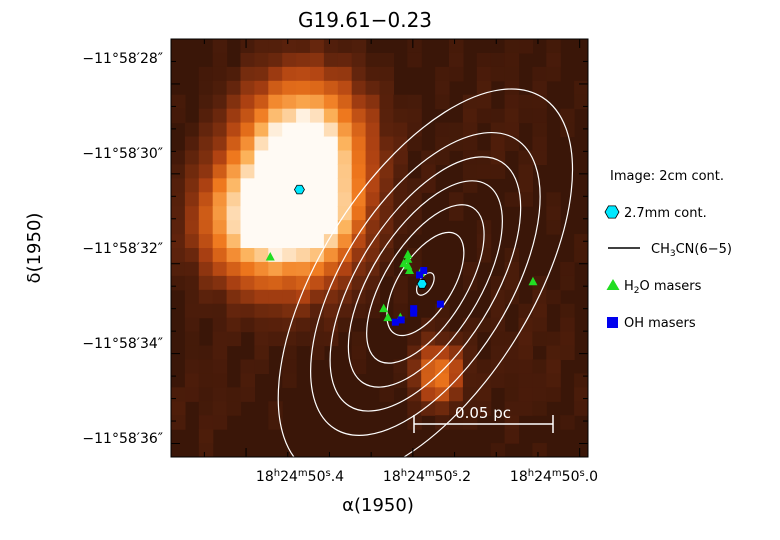 The height and width of the screenshot is (540, 780). Describe the element at coordinates (667, 176) in the screenshot. I see `legend-title: Image: 2cm cont.` at that location.